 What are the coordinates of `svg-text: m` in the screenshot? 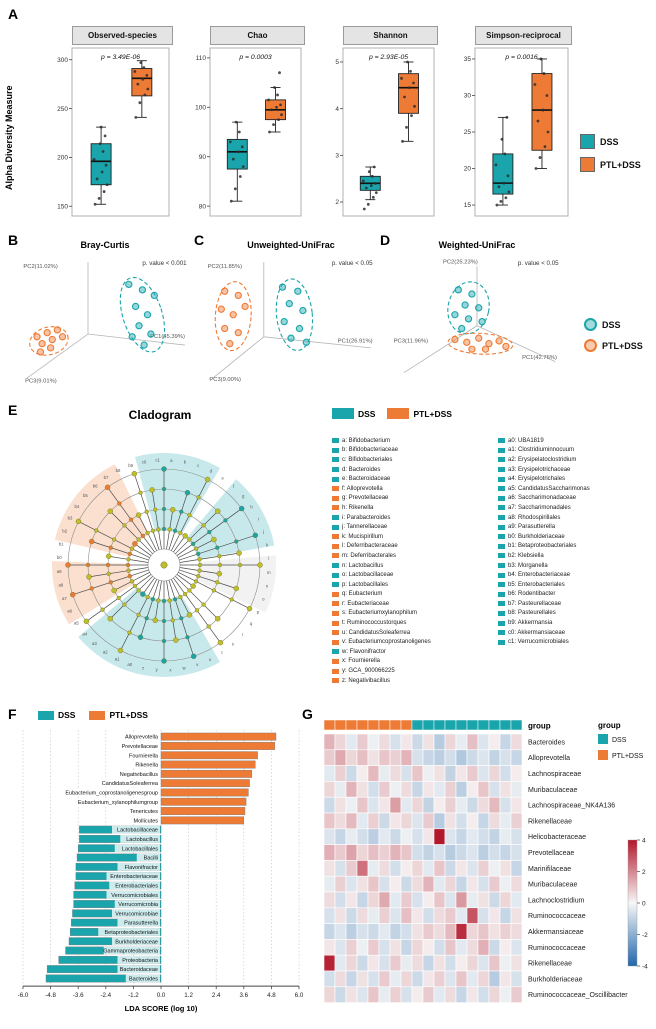 It's located at (269, 572).